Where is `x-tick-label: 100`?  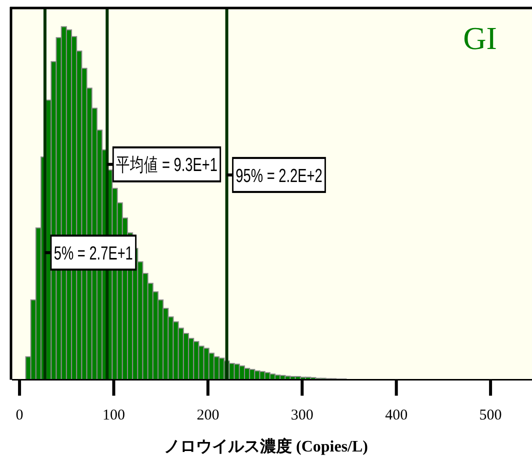 x-tick-label: 100 is located at coordinates (113, 415).